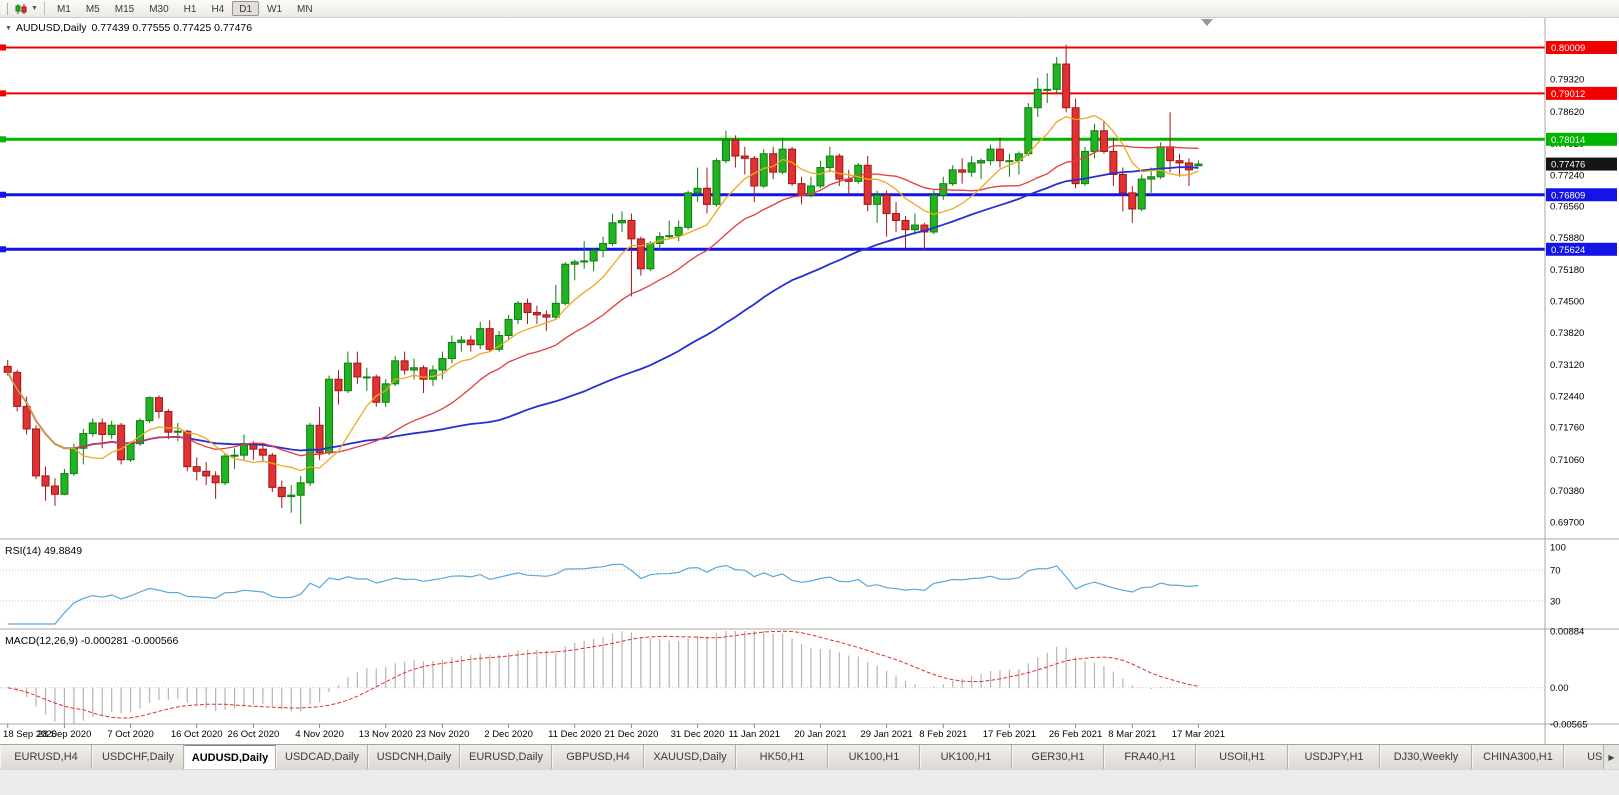 The height and width of the screenshot is (795, 1619). What do you see at coordinates (754, 734) in the screenshot?
I see `time-tick-label: 11 Jan 2021` at bounding box center [754, 734].